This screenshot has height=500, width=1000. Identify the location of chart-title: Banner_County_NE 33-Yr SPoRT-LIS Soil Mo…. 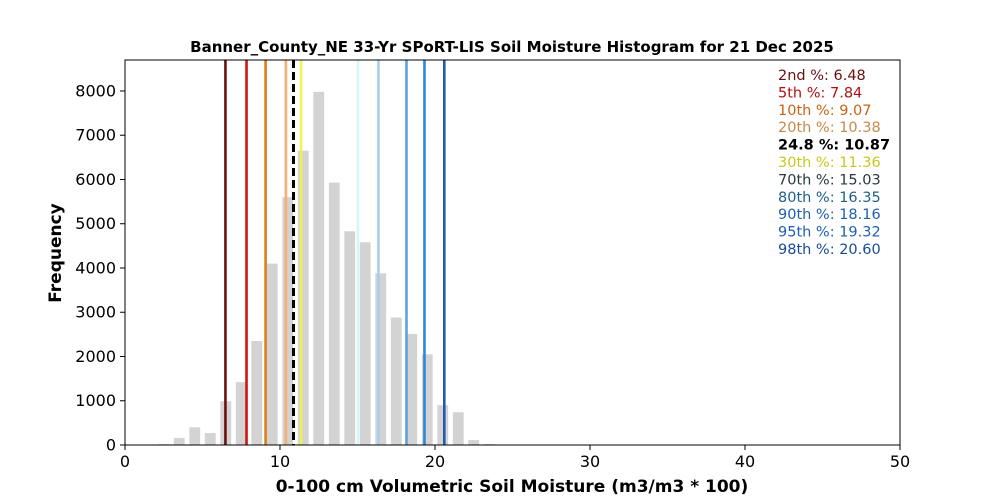
(512, 47).